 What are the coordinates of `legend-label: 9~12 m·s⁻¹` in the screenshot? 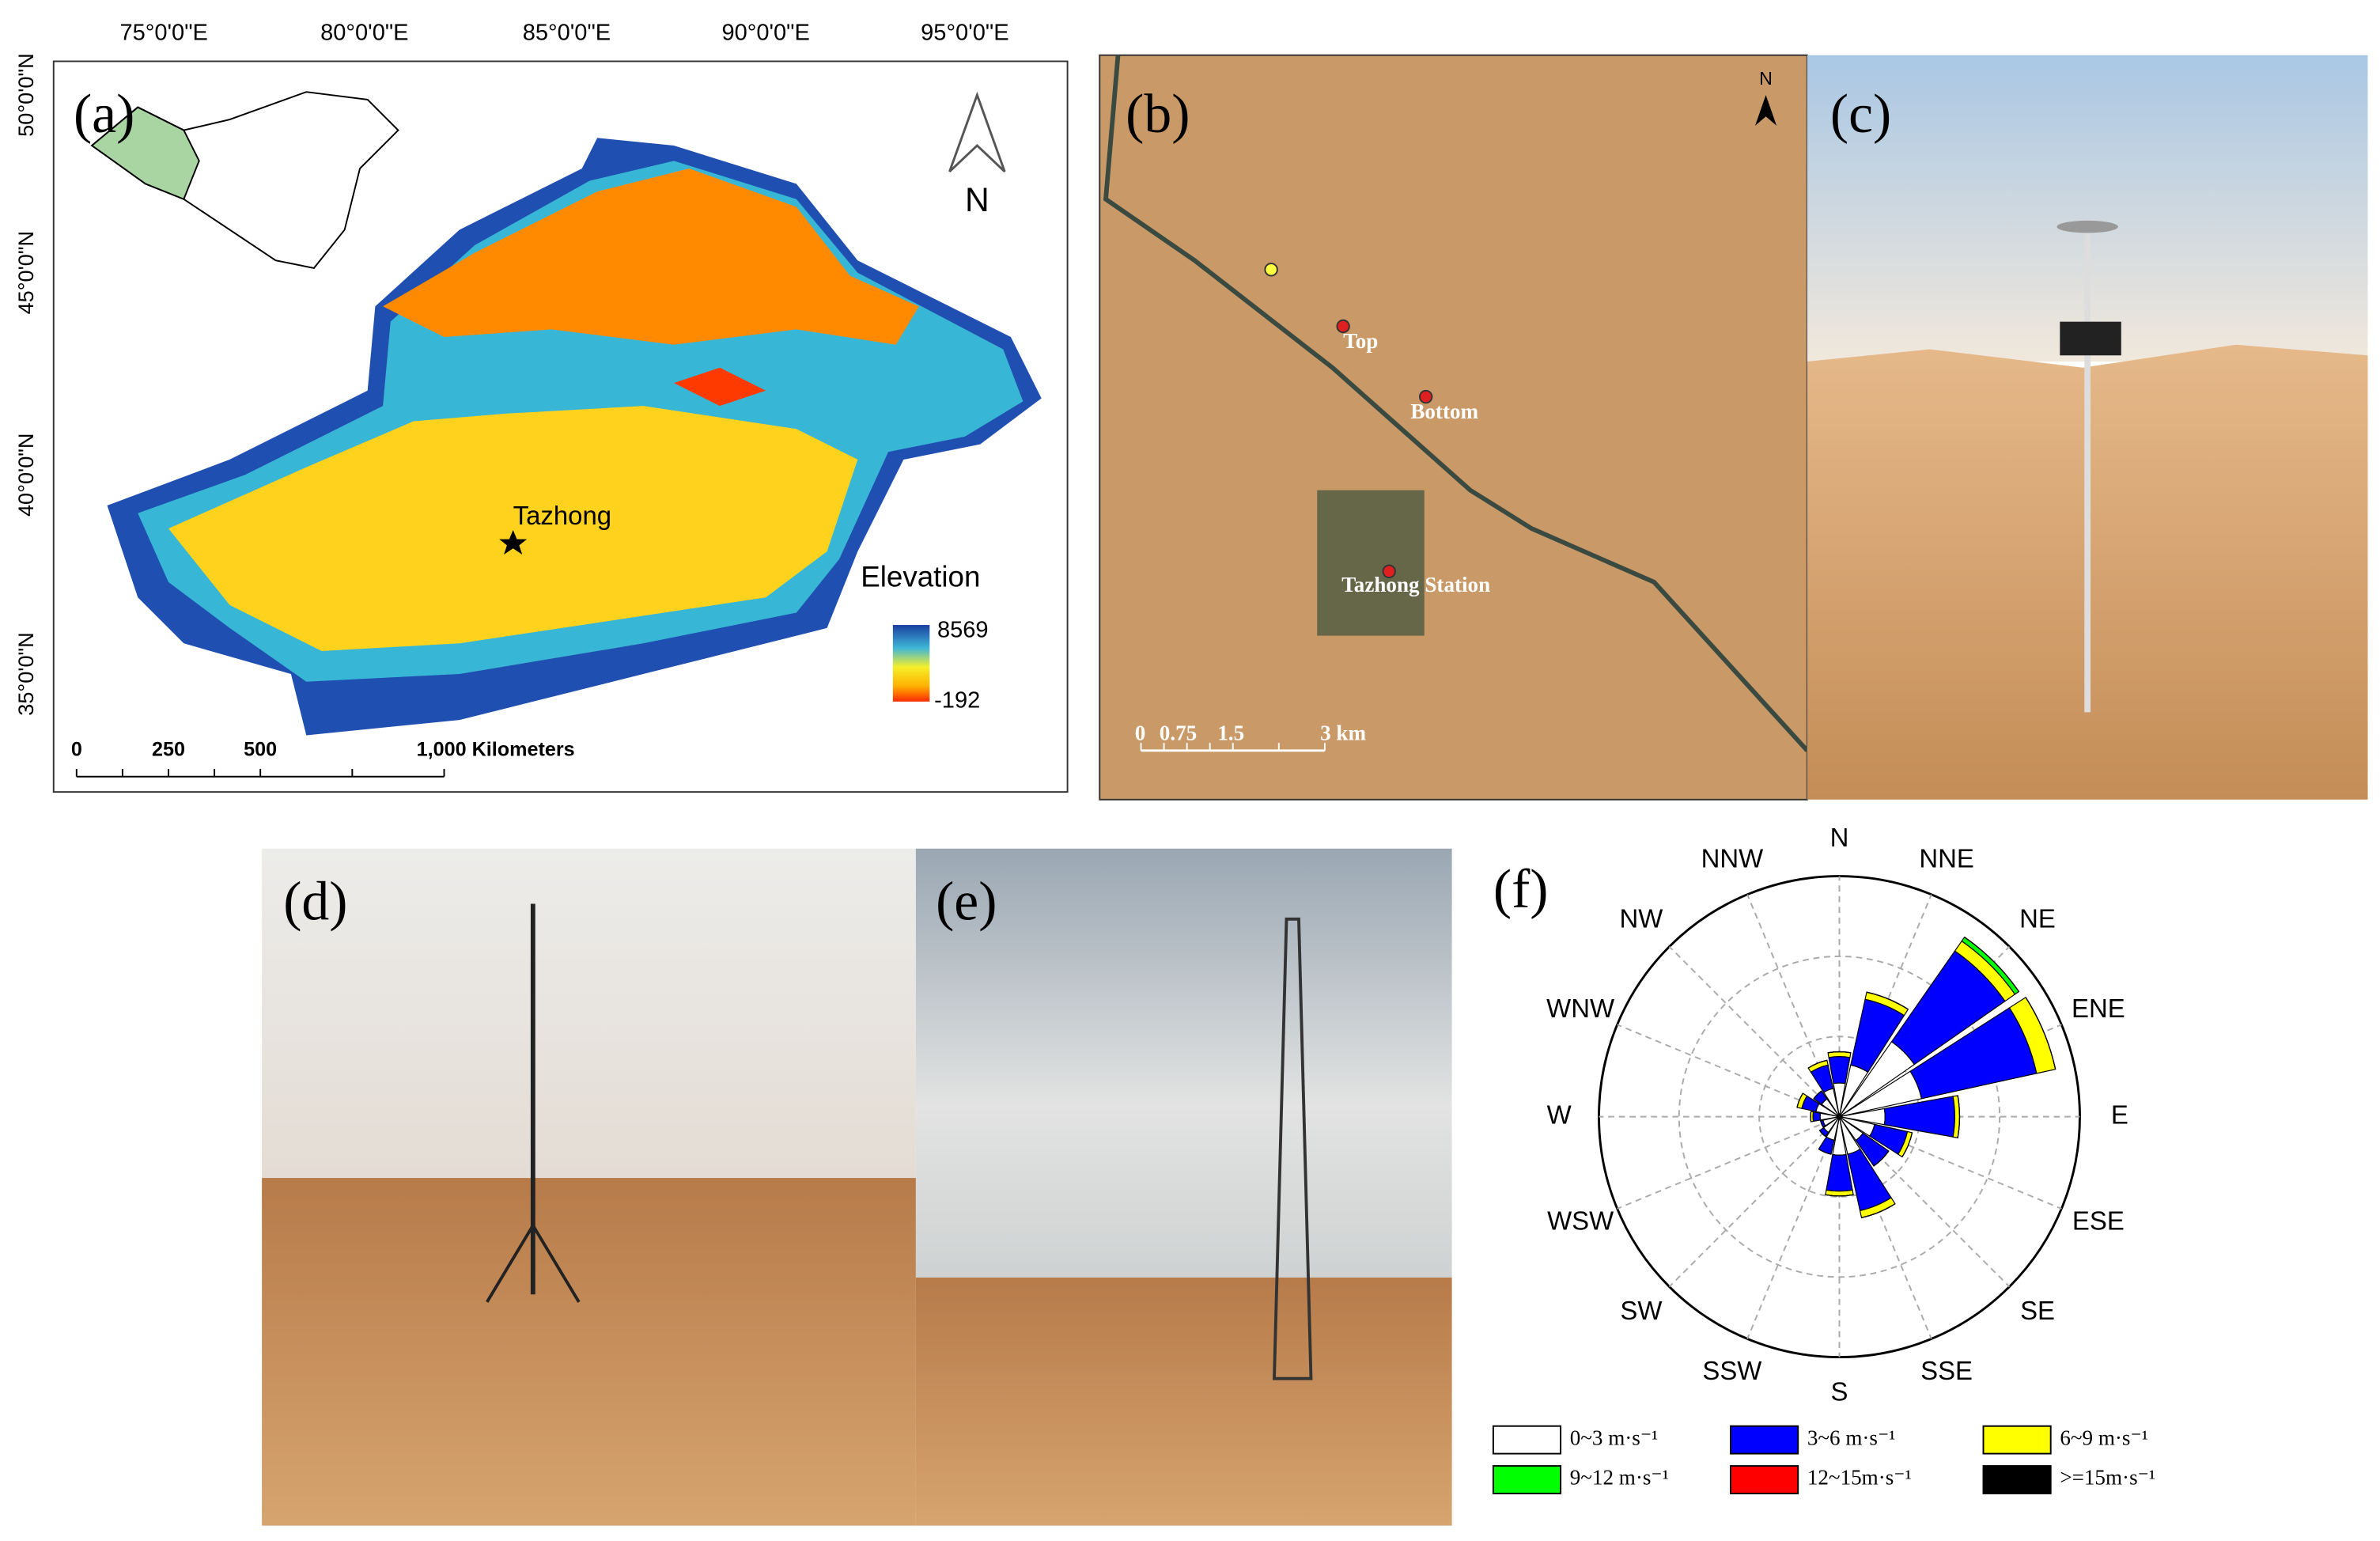 It's located at (1619, 1478).